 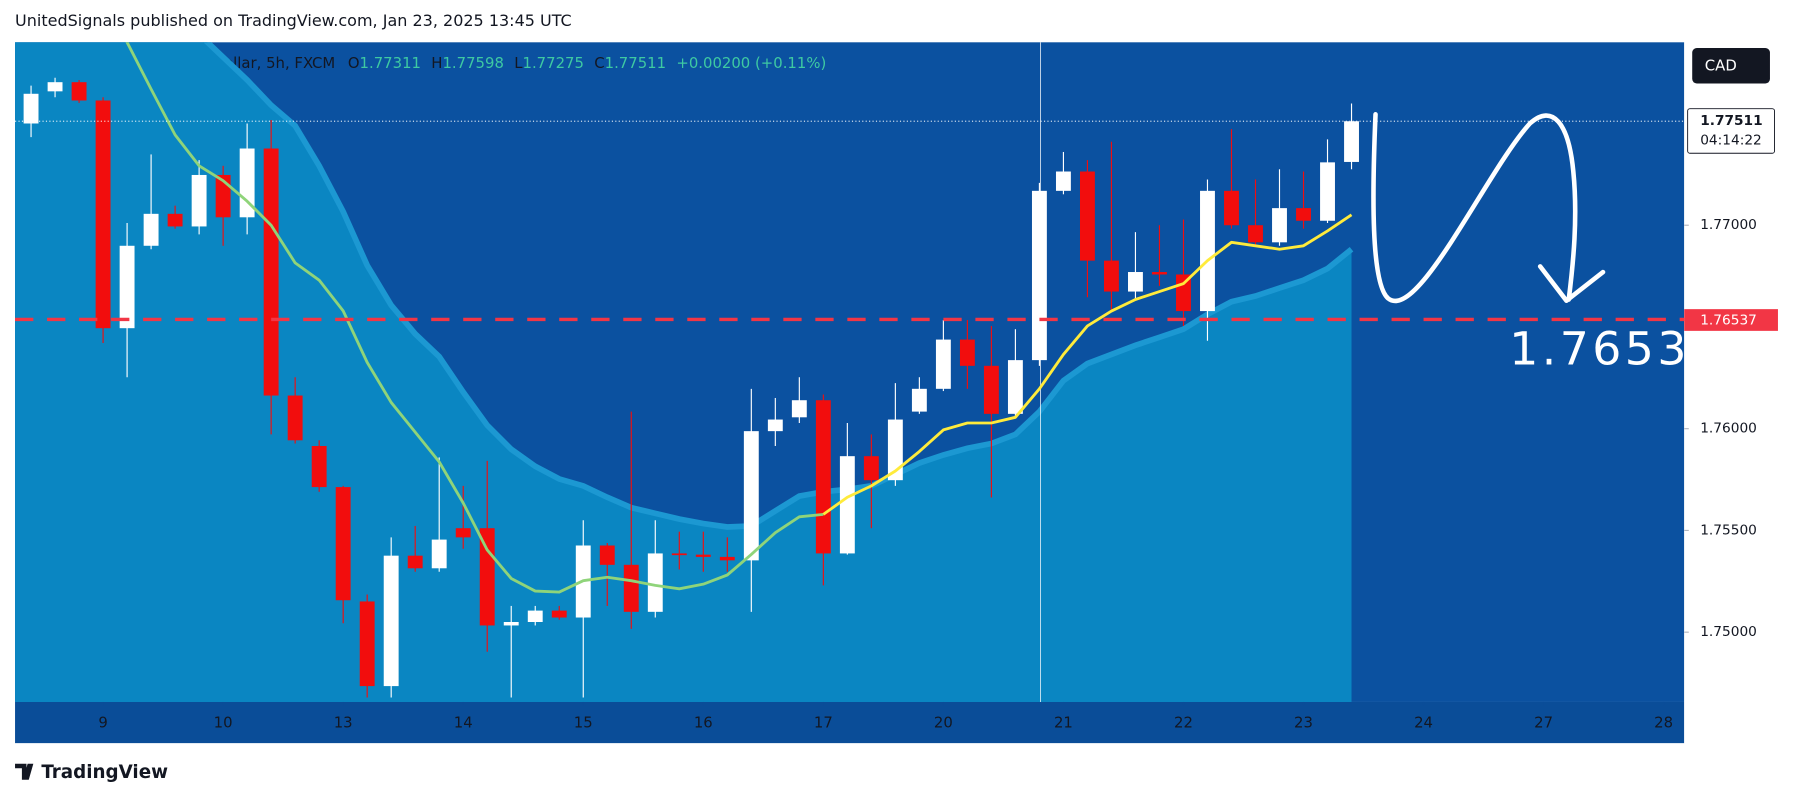 What do you see at coordinates (1731, 121) in the screenshot?
I see `current-price-label: 1.77511` at bounding box center [1731, 121].